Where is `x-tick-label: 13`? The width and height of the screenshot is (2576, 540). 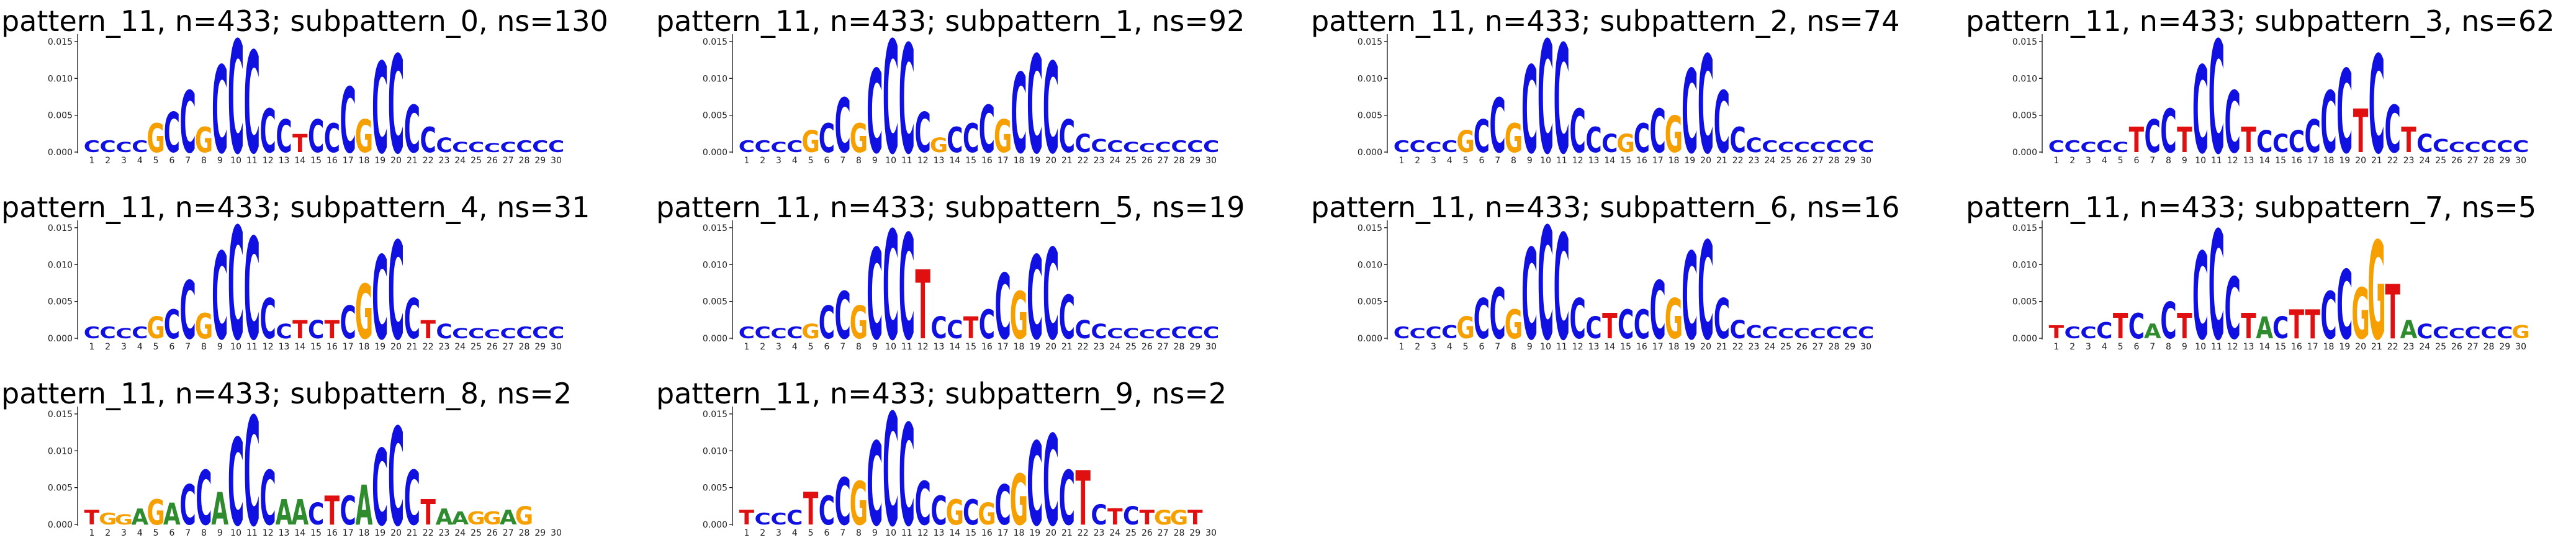
x-tick-label: 13 is located at coordinates (2248, 161).